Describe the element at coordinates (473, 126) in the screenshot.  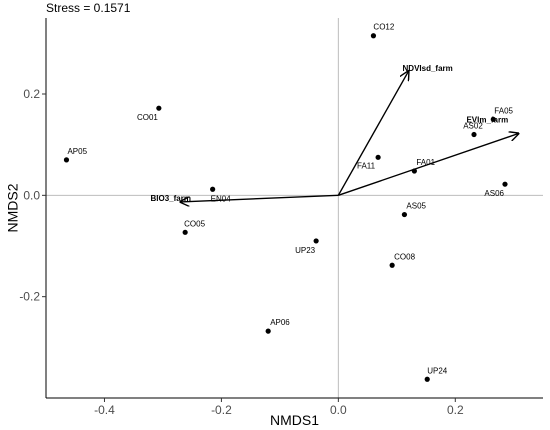
I see `point-label: AS02` at that location.